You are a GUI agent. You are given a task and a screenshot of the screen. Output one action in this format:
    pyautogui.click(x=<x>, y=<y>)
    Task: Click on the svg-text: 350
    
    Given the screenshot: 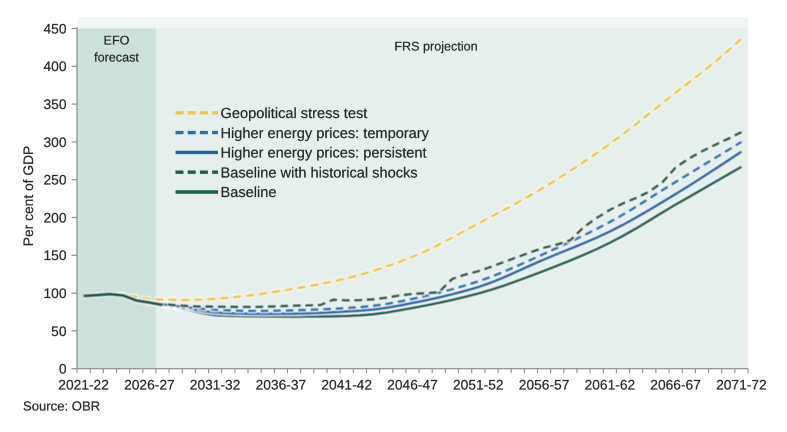 What is the action you would take?
    pyautogui.click(x=54, y=104)
    